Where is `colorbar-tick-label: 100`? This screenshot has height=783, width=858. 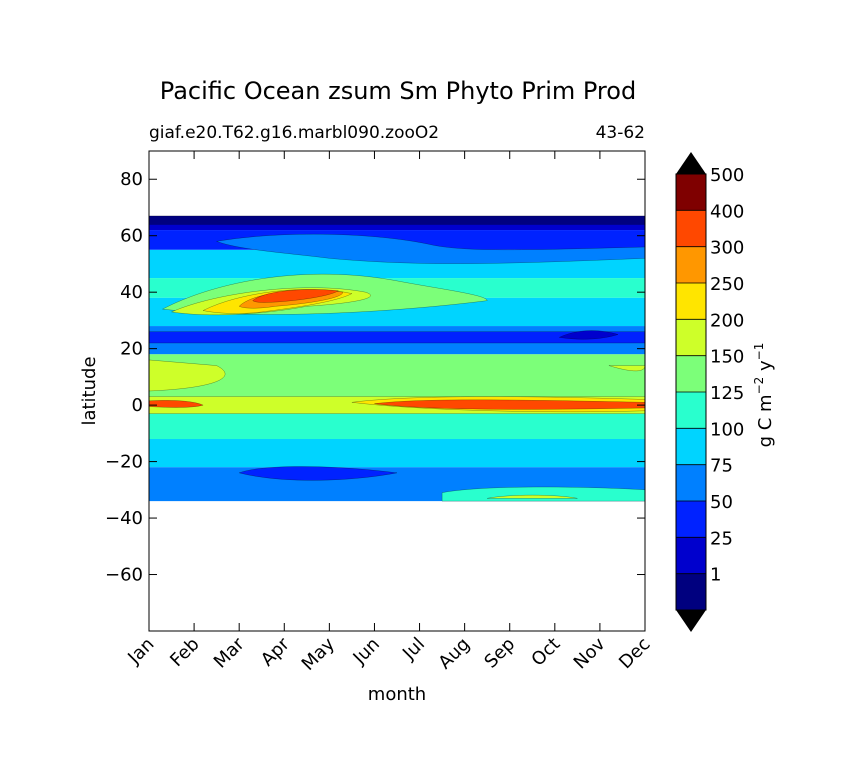 colorbar-tick-label: 100 is located at coordinates (727, 429).